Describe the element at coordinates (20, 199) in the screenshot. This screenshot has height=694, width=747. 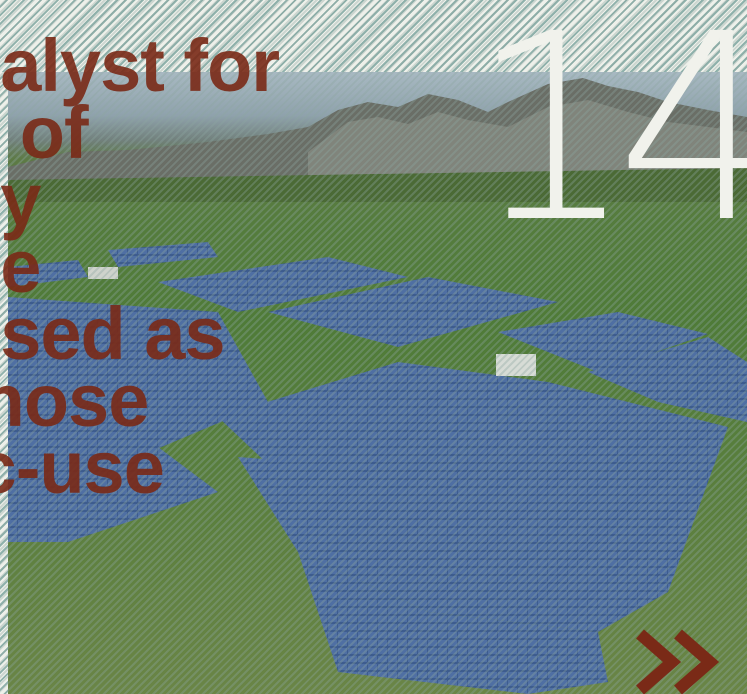
I see `headline-line: by` at that location.